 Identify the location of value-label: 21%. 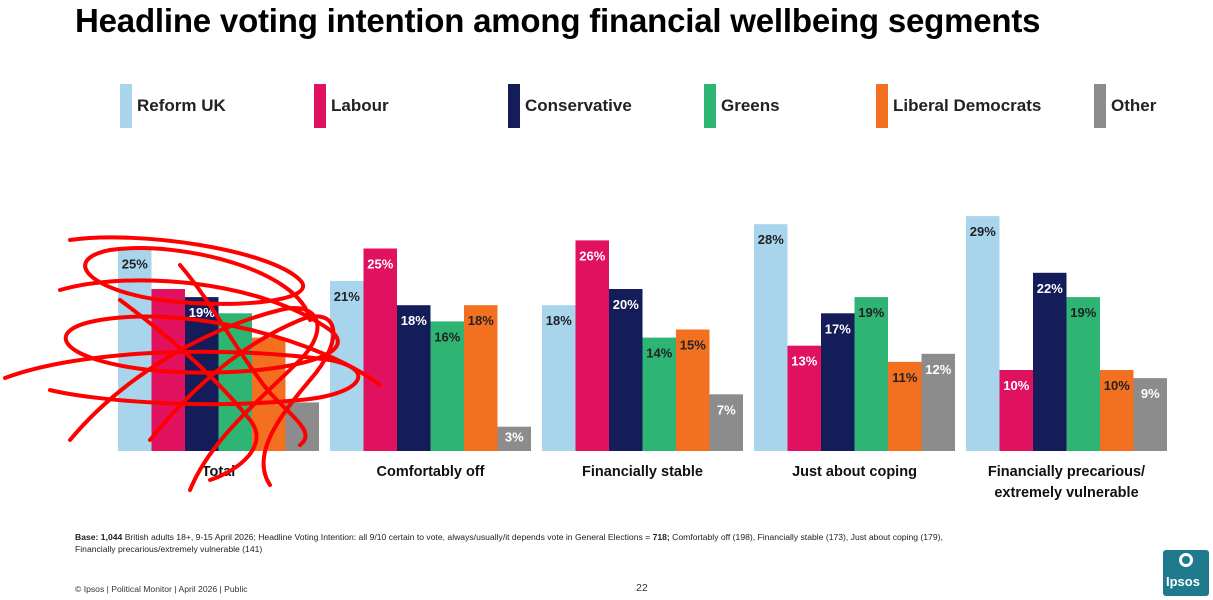
(347, 296).